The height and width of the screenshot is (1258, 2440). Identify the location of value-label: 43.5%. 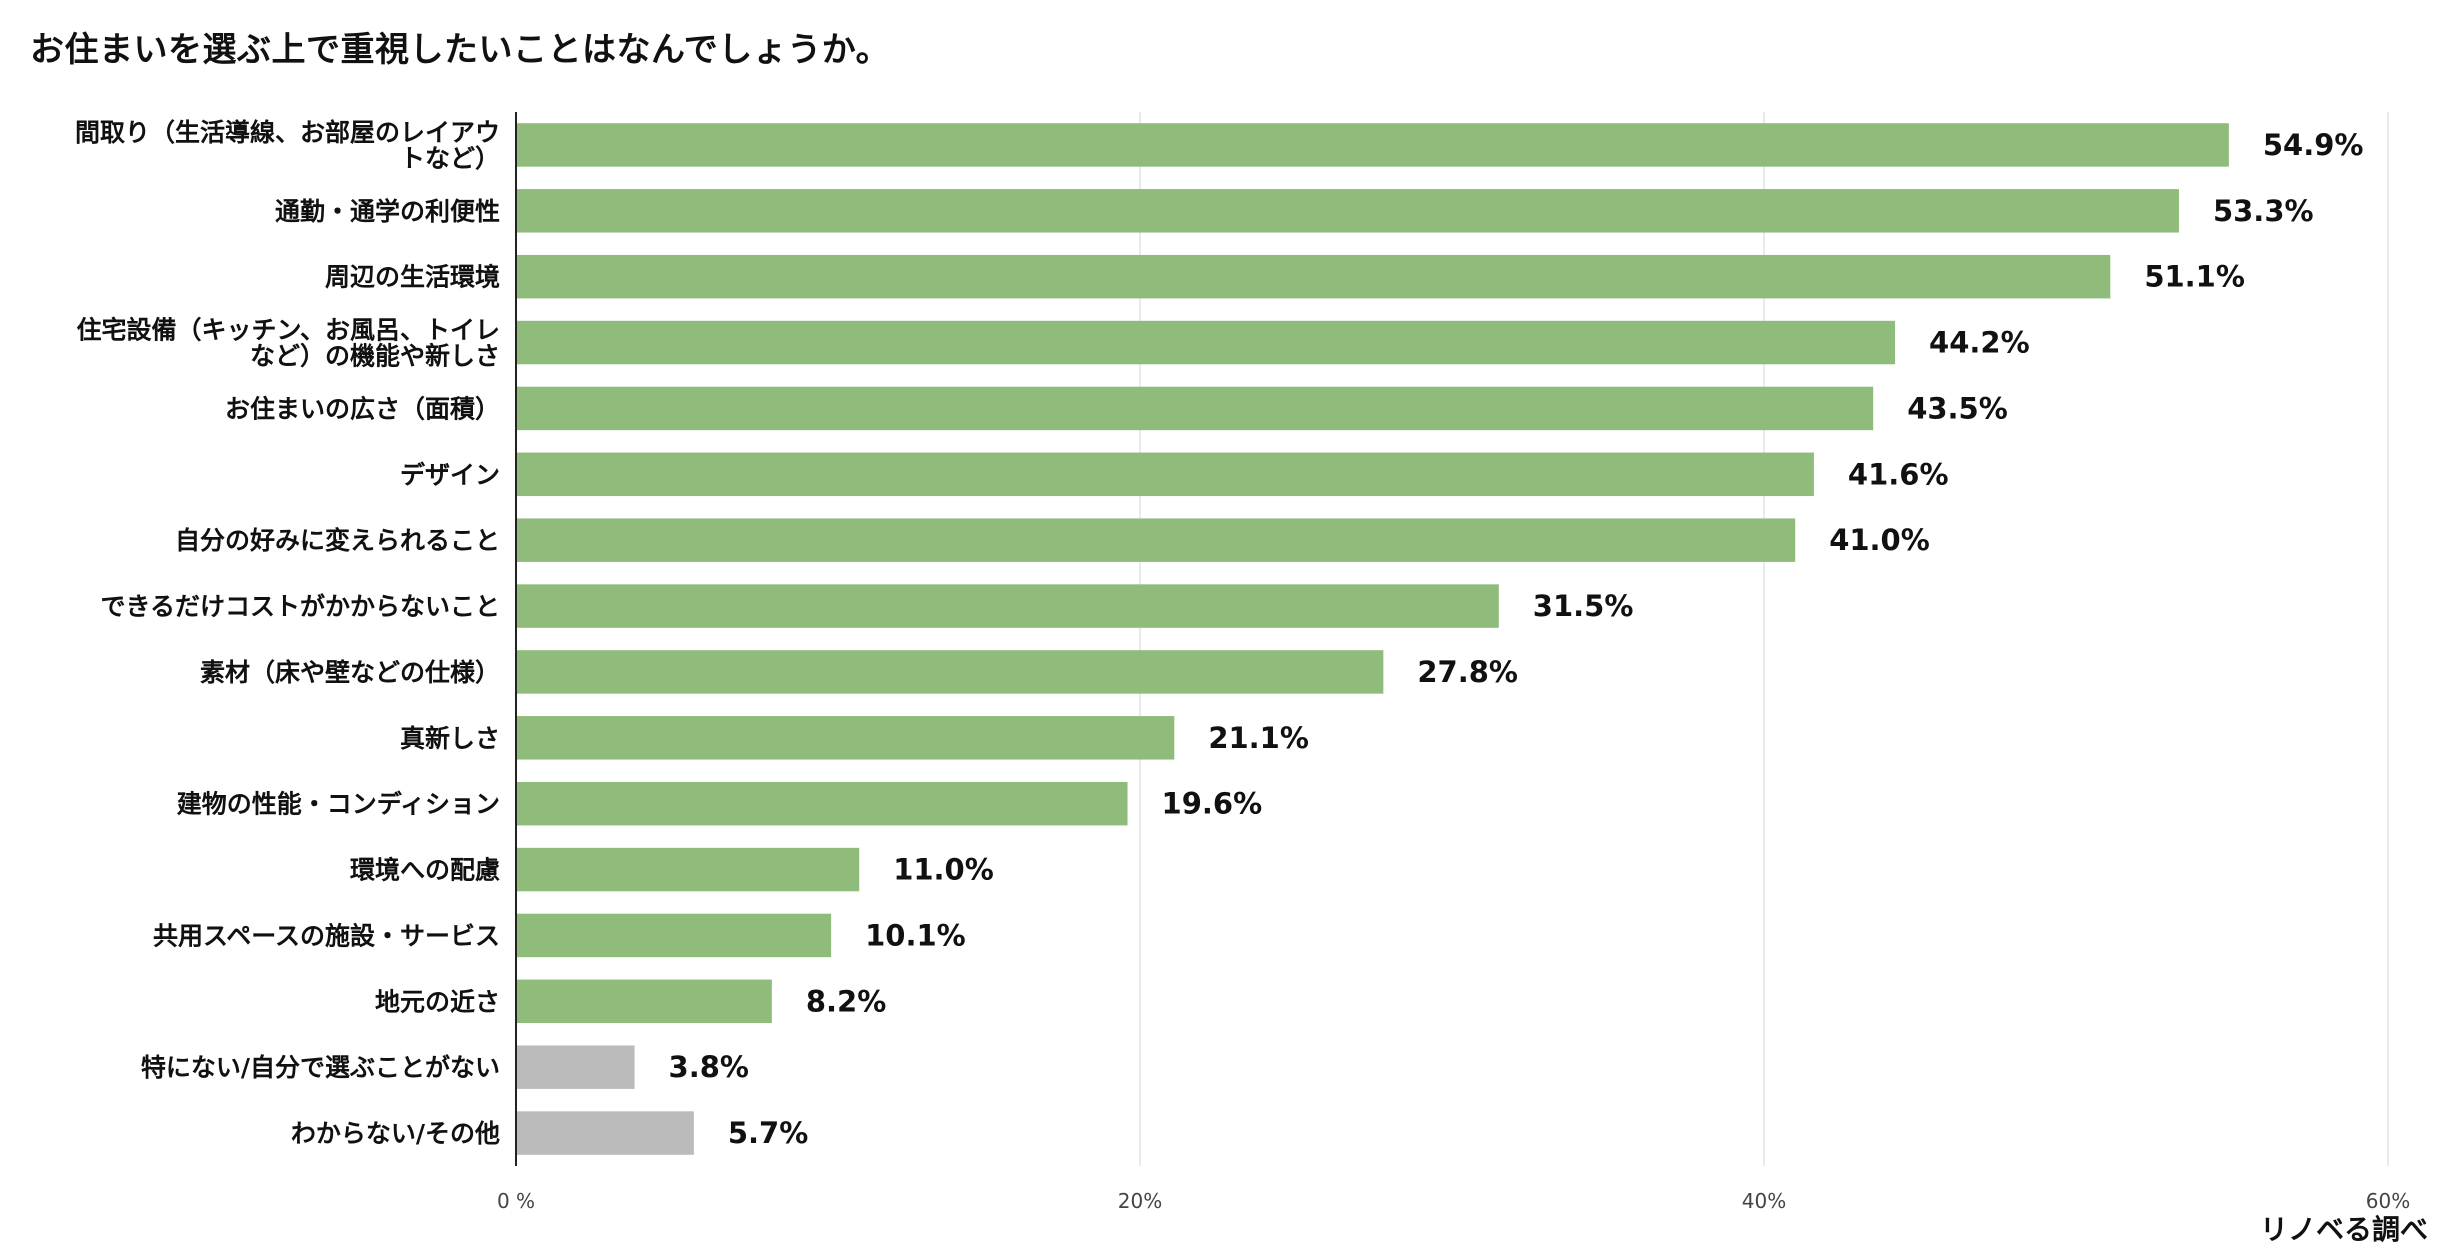
(1957, 408).